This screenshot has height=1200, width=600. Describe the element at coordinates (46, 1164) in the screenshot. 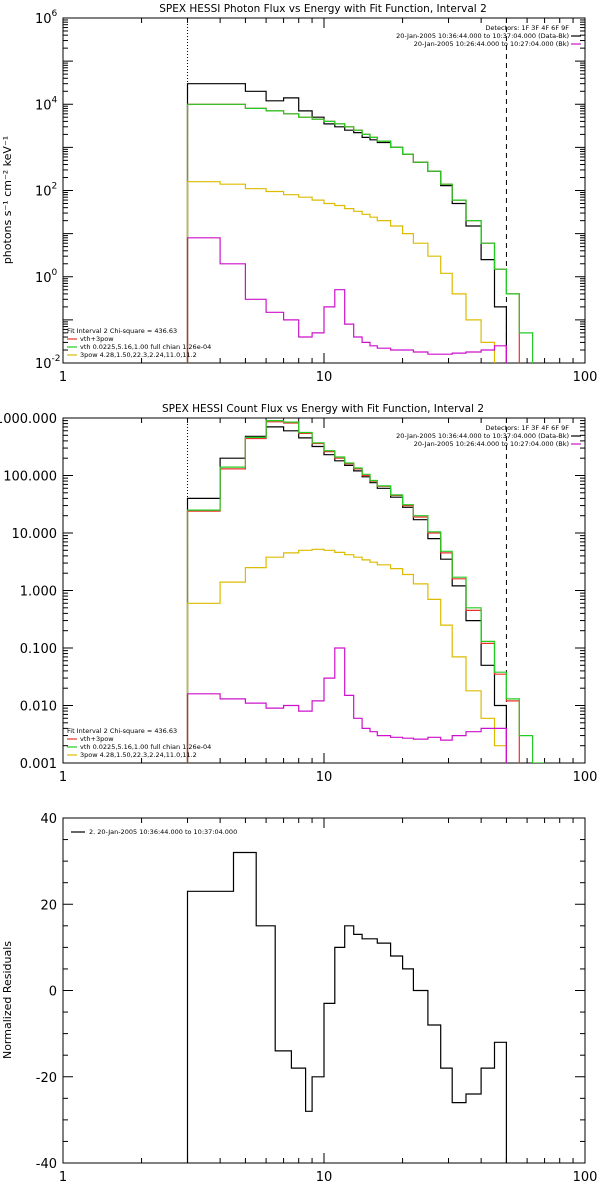

I see `y-tick-label: -40` at that location.